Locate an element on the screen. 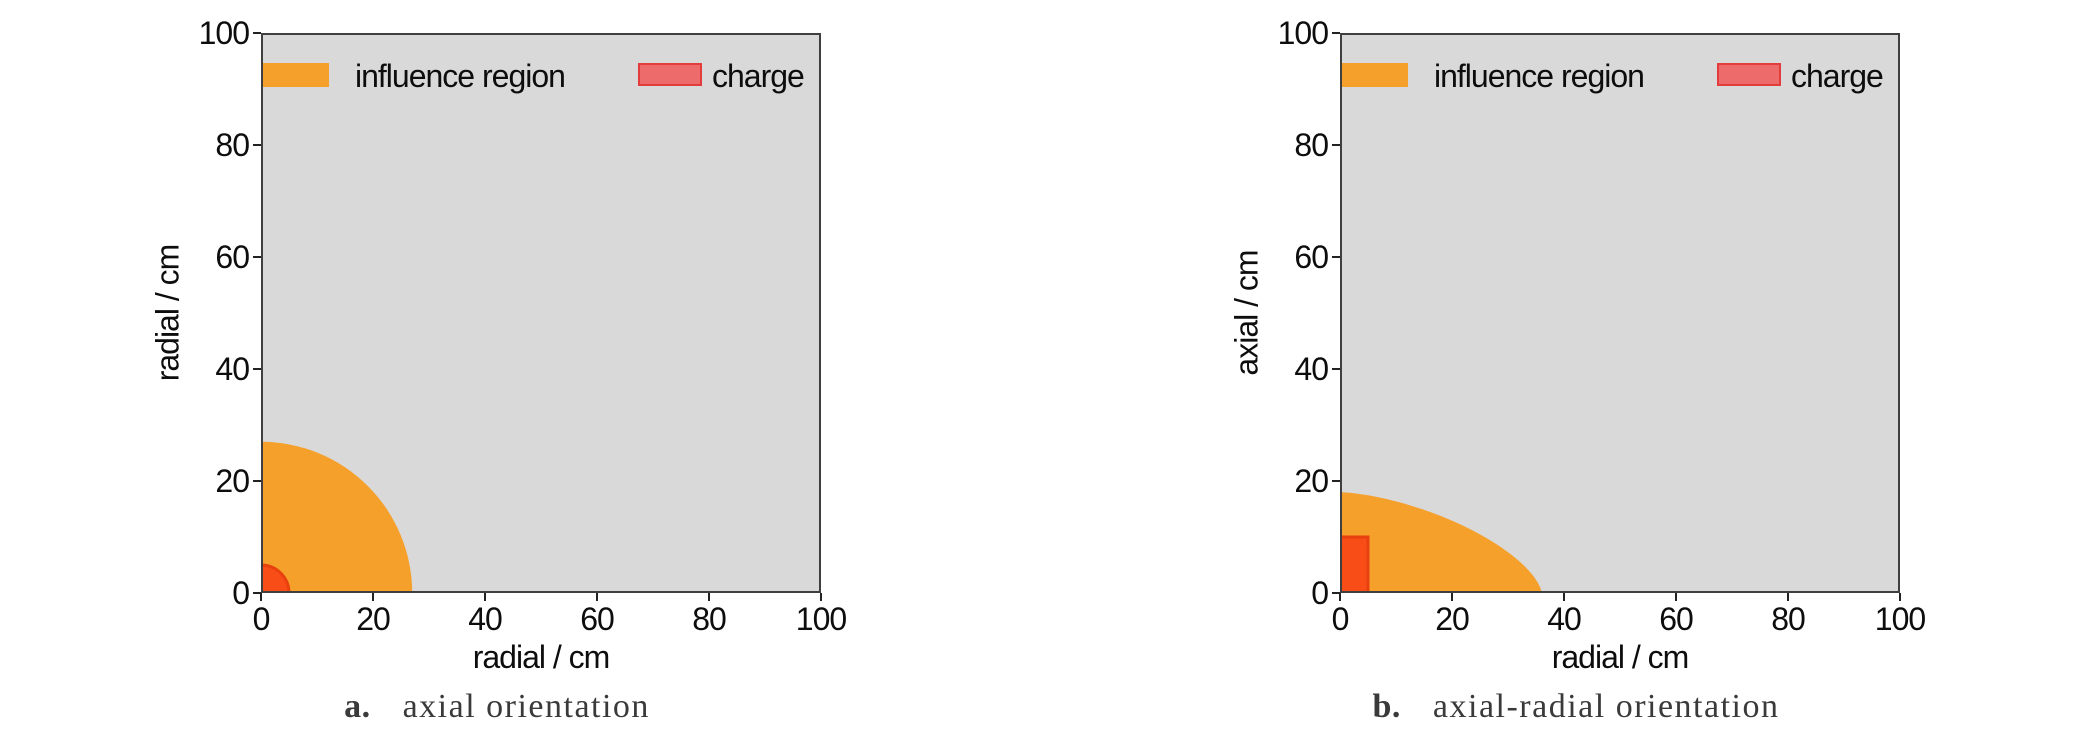 Image resolution: width=2074 pixels, height=749 pixels. charge-shape is located at coordinates (1355, 564).